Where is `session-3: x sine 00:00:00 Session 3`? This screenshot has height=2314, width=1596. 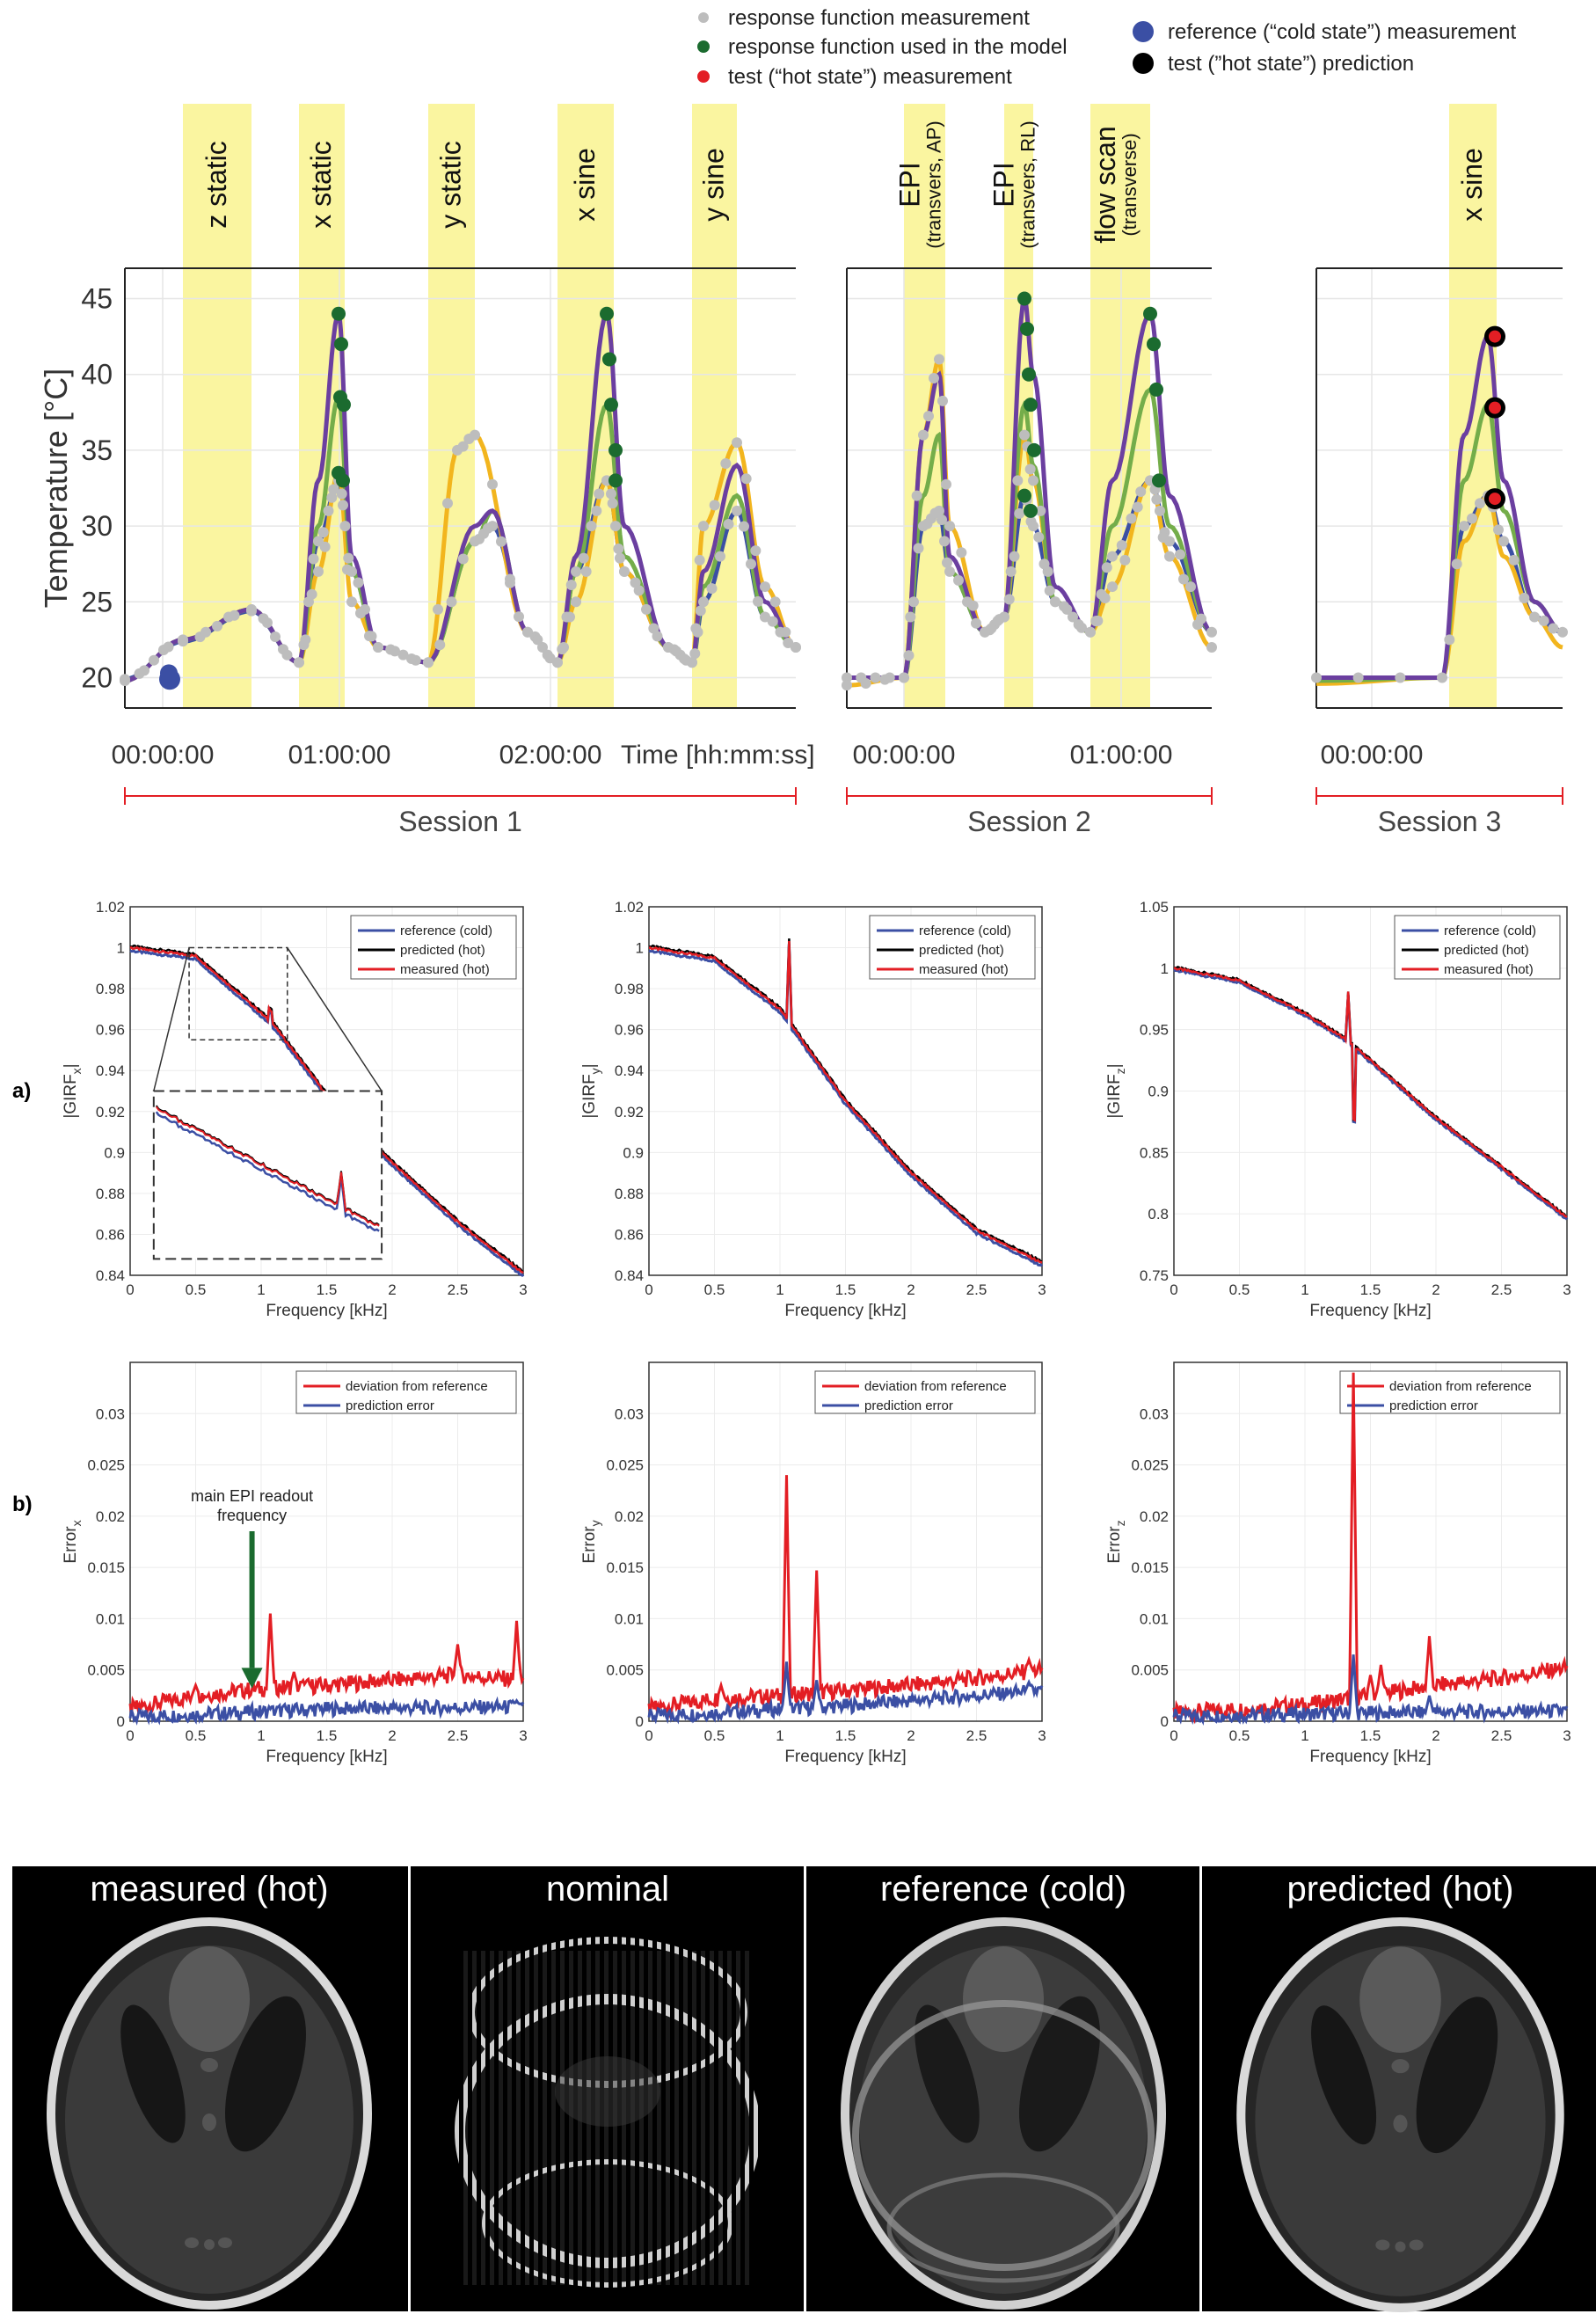 session-3: x sine 00:00:00 Session 3 is located at coordinates (1439, 470).